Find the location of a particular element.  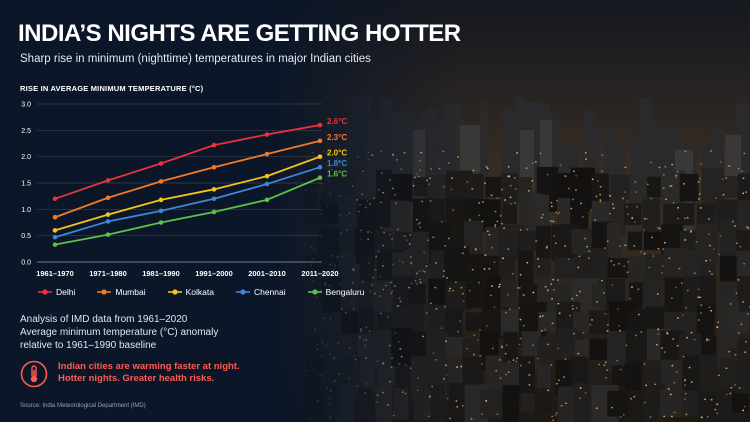

end-value-label: 1.6°C is located at coordinates (337, 174).